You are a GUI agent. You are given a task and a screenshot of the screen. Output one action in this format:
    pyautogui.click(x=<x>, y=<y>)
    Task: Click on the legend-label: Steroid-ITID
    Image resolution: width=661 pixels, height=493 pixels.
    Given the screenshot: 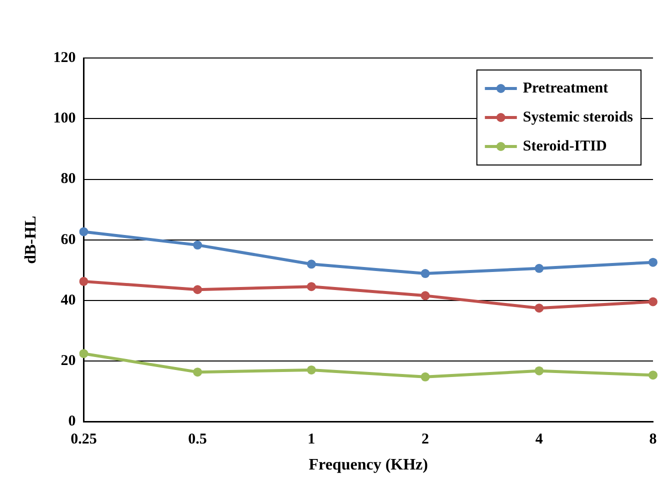 What is the action you would take?
    pyautogui.click(x=564, y=146)
    